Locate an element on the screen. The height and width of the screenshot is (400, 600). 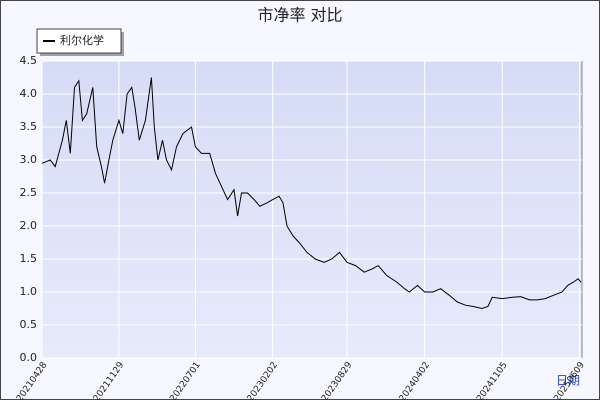
y-tick-label: 2.5 is located at coordinates (29, 192).